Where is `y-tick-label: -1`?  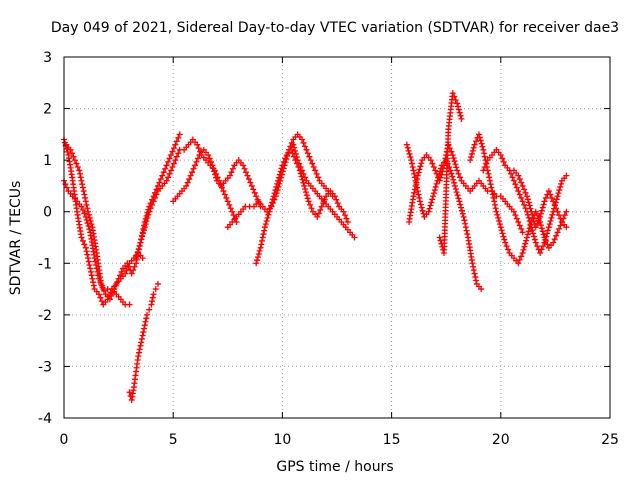 y-tick-label: -1 is located at coordinates (45, 264).